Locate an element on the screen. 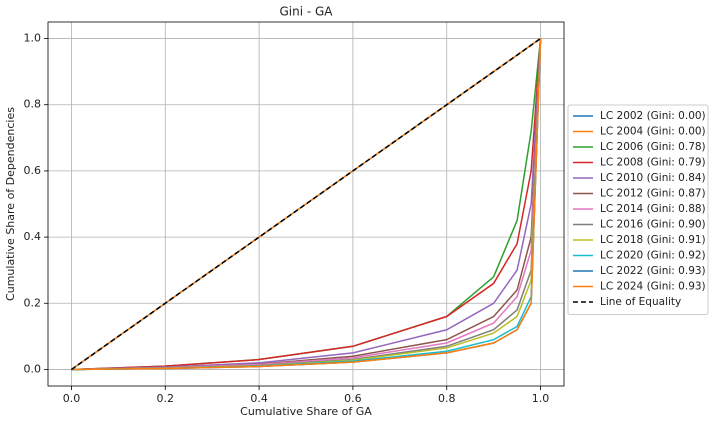  legend-label: LC 2002 (Gini: 0.00) is located at coordinates (653, 116).